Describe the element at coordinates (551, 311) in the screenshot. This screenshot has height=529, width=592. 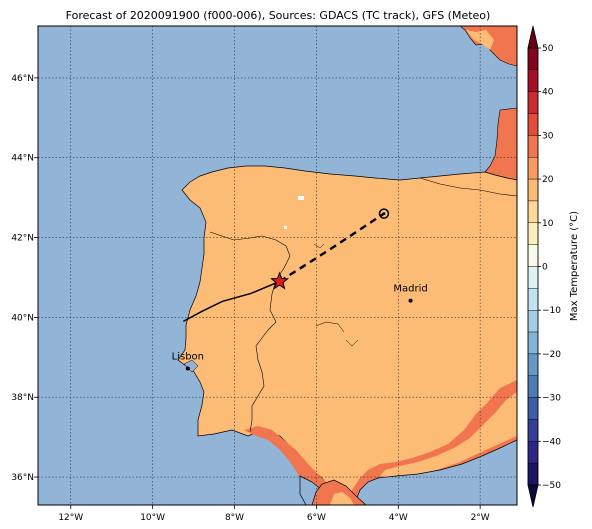
I see `colorbar-tick-label: −10` at that location.